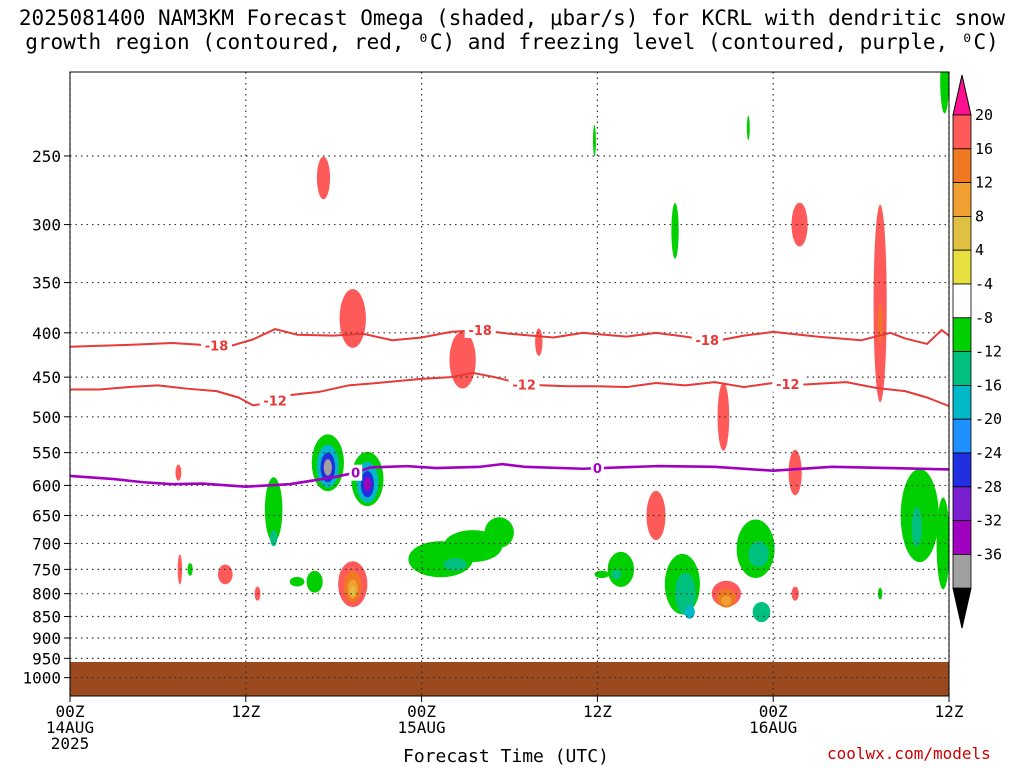  I want to click on y-tick-label: 500, so click(46, 417).